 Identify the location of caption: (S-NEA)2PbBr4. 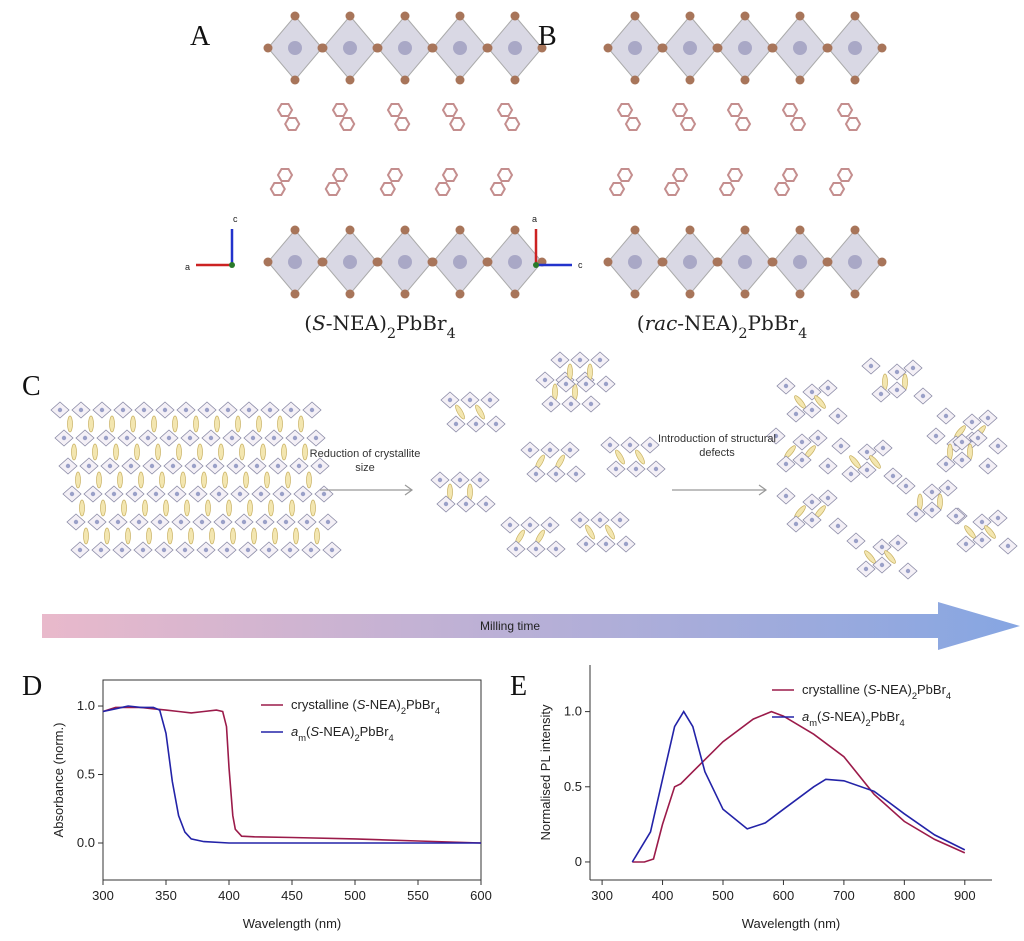
(379, 326).